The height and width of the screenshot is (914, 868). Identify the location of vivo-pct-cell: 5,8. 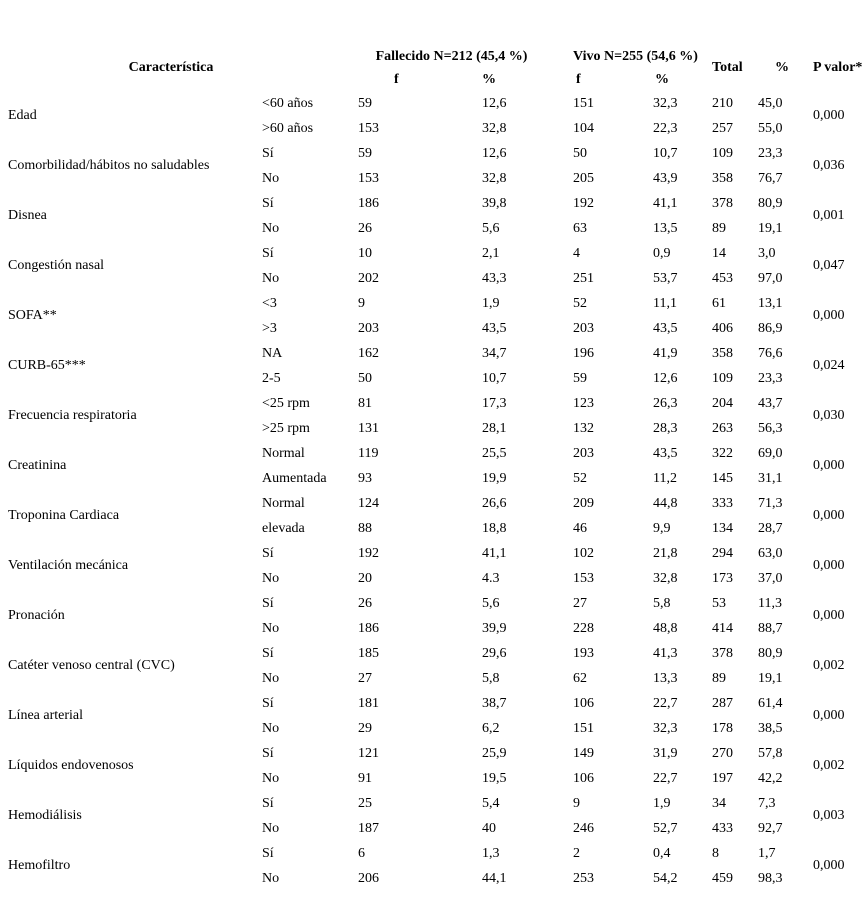
(662, 603).